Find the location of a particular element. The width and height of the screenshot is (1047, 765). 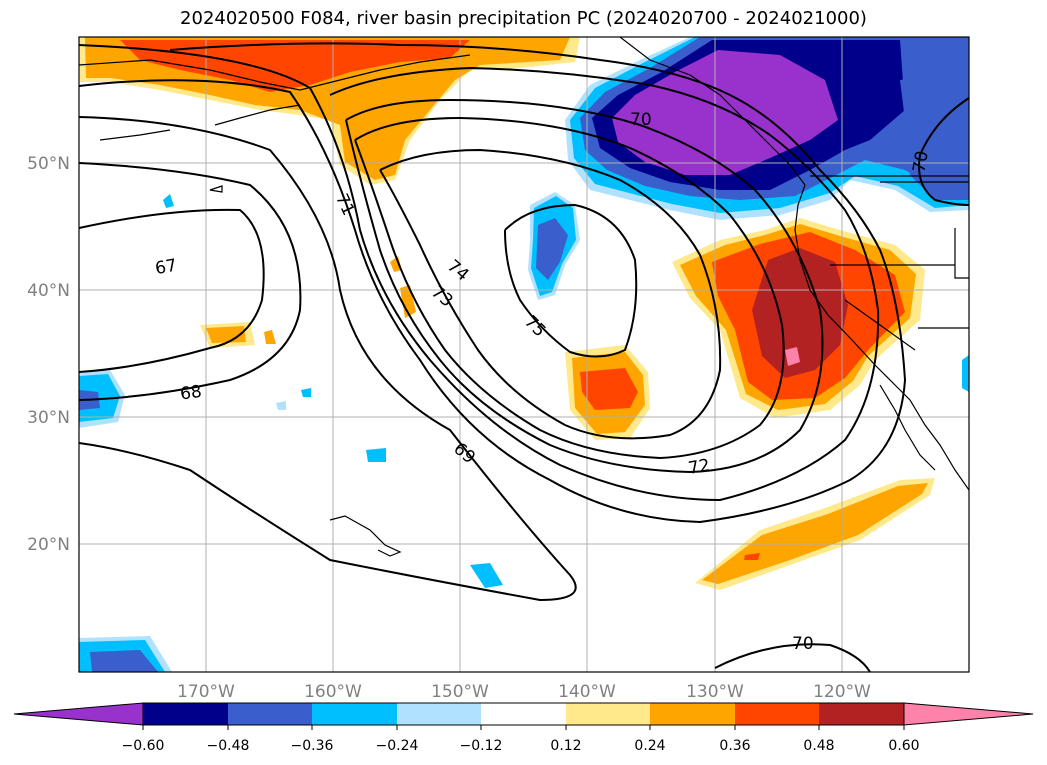

lat-label-30n: 30°N is located at coordinates (48, 418).